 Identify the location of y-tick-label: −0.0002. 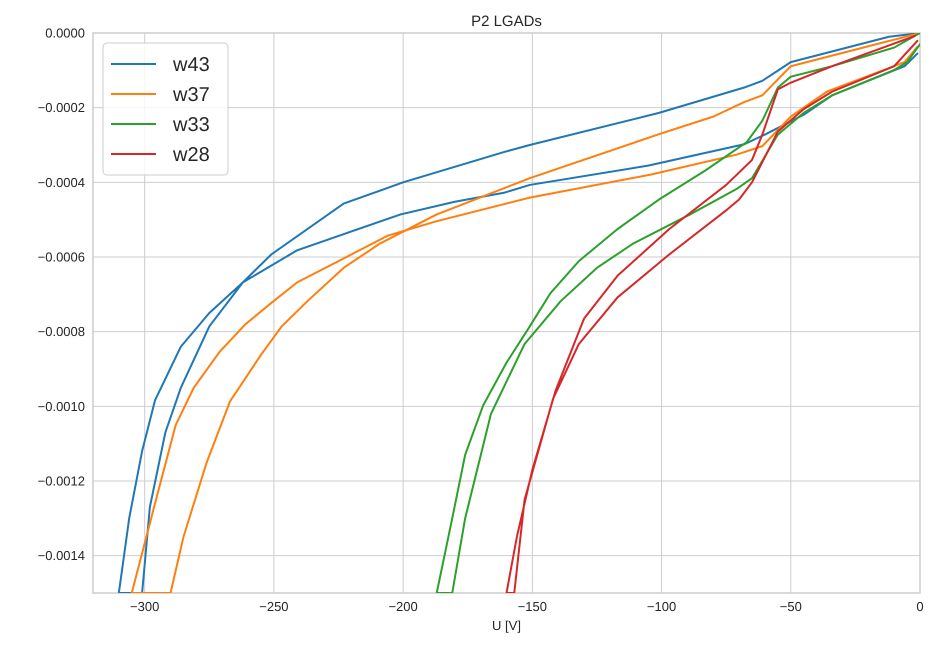
(61, 108).